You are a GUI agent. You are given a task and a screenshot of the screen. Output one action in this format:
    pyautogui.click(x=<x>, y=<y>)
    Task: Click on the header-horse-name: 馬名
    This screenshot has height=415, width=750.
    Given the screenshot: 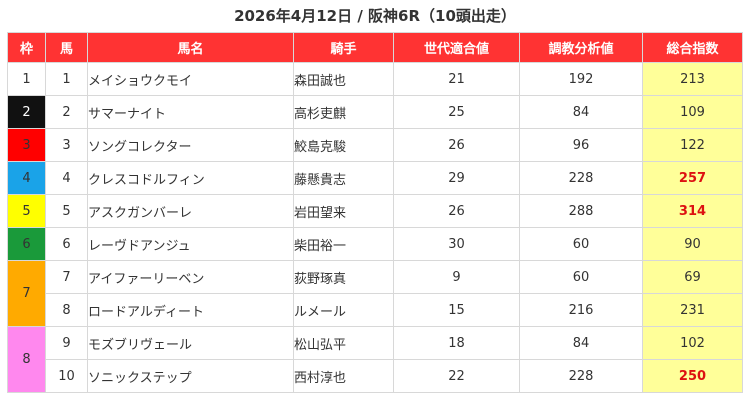 What is the action you would take?
    pyautogui.click(x=190, y=47)
    